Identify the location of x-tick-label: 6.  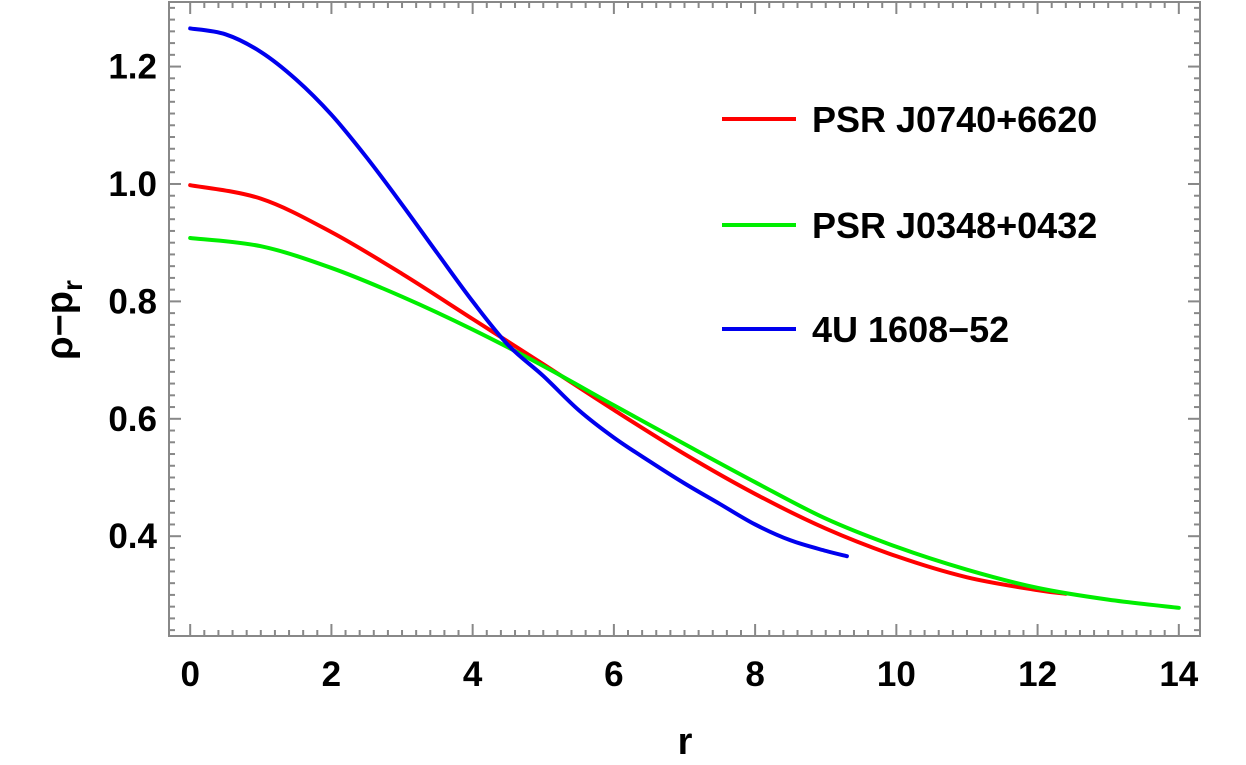
(613, 674).